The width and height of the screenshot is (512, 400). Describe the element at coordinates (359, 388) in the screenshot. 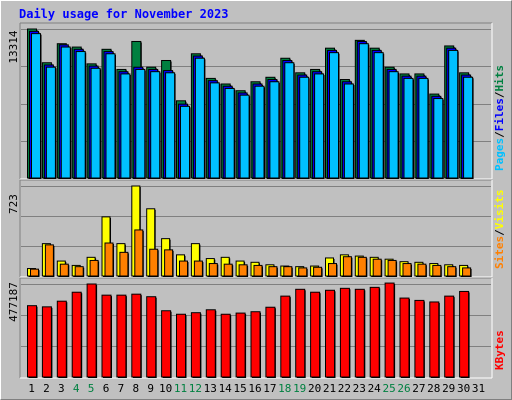

I see `day-label-23: 23` at that location.